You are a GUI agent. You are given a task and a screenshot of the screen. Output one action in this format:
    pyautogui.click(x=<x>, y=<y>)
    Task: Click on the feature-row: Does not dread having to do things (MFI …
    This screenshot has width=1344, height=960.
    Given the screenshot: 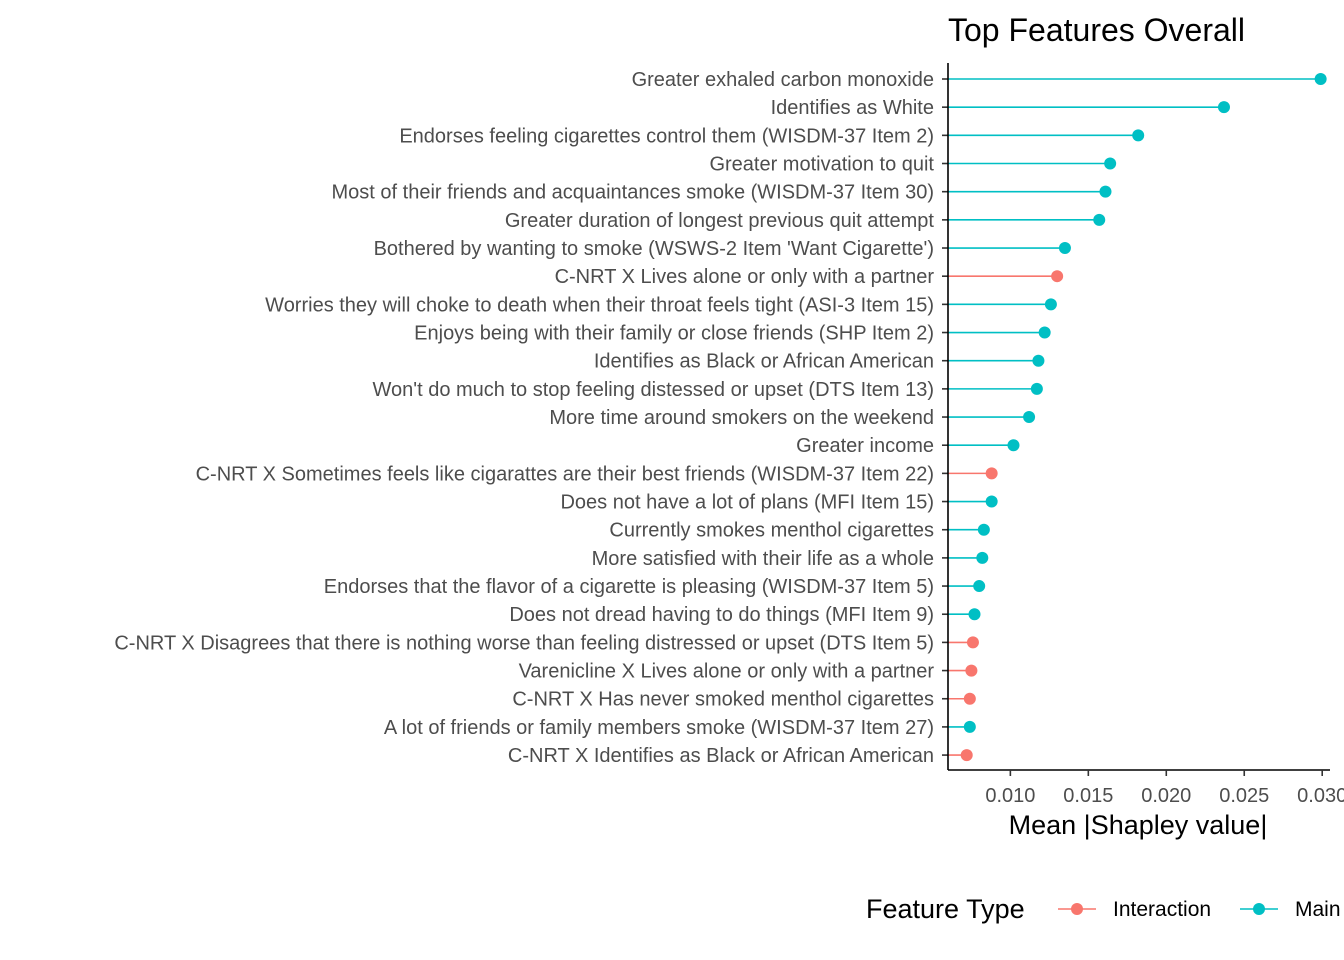 What is the action you would take?
    pyautogui.click(x=745, y=615)
    